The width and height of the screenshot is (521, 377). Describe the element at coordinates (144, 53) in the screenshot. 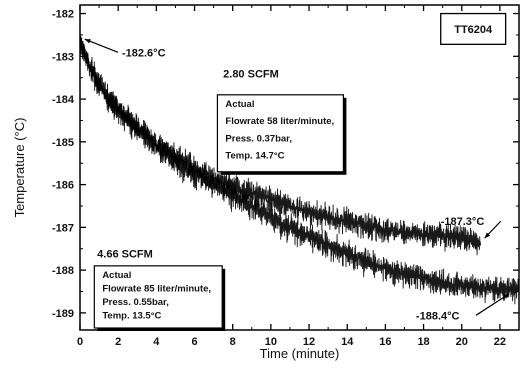

I see `annotation-label: -182.6°C` at that location.